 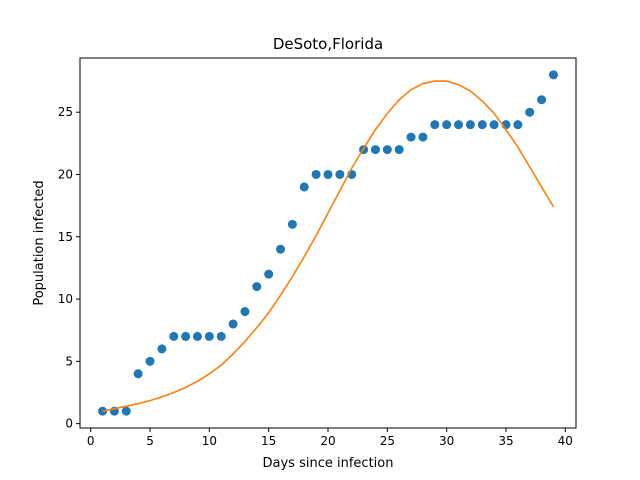 I want to click on x-tick-label: 40, so click(x=565, y=441).